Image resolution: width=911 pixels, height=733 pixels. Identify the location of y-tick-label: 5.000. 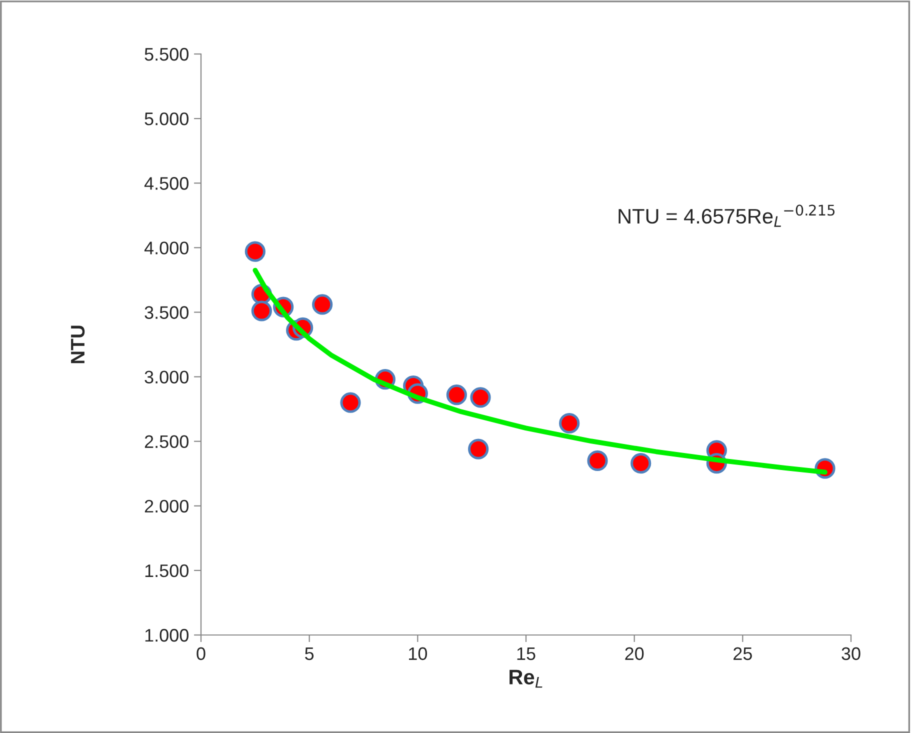
(166, 119).